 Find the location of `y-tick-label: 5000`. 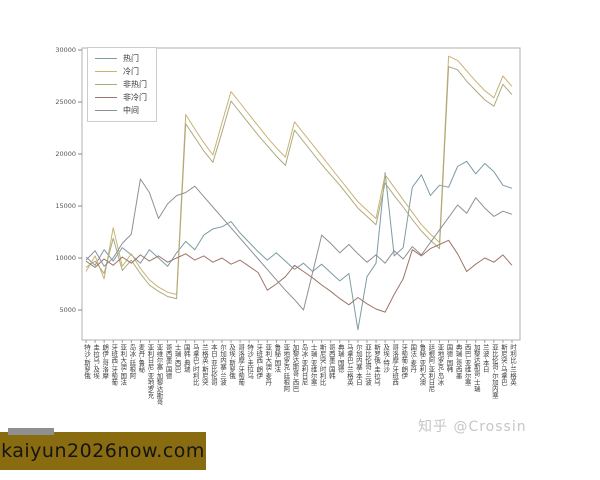

y-tick-label: 5000 is located at coordinates (67, 310).